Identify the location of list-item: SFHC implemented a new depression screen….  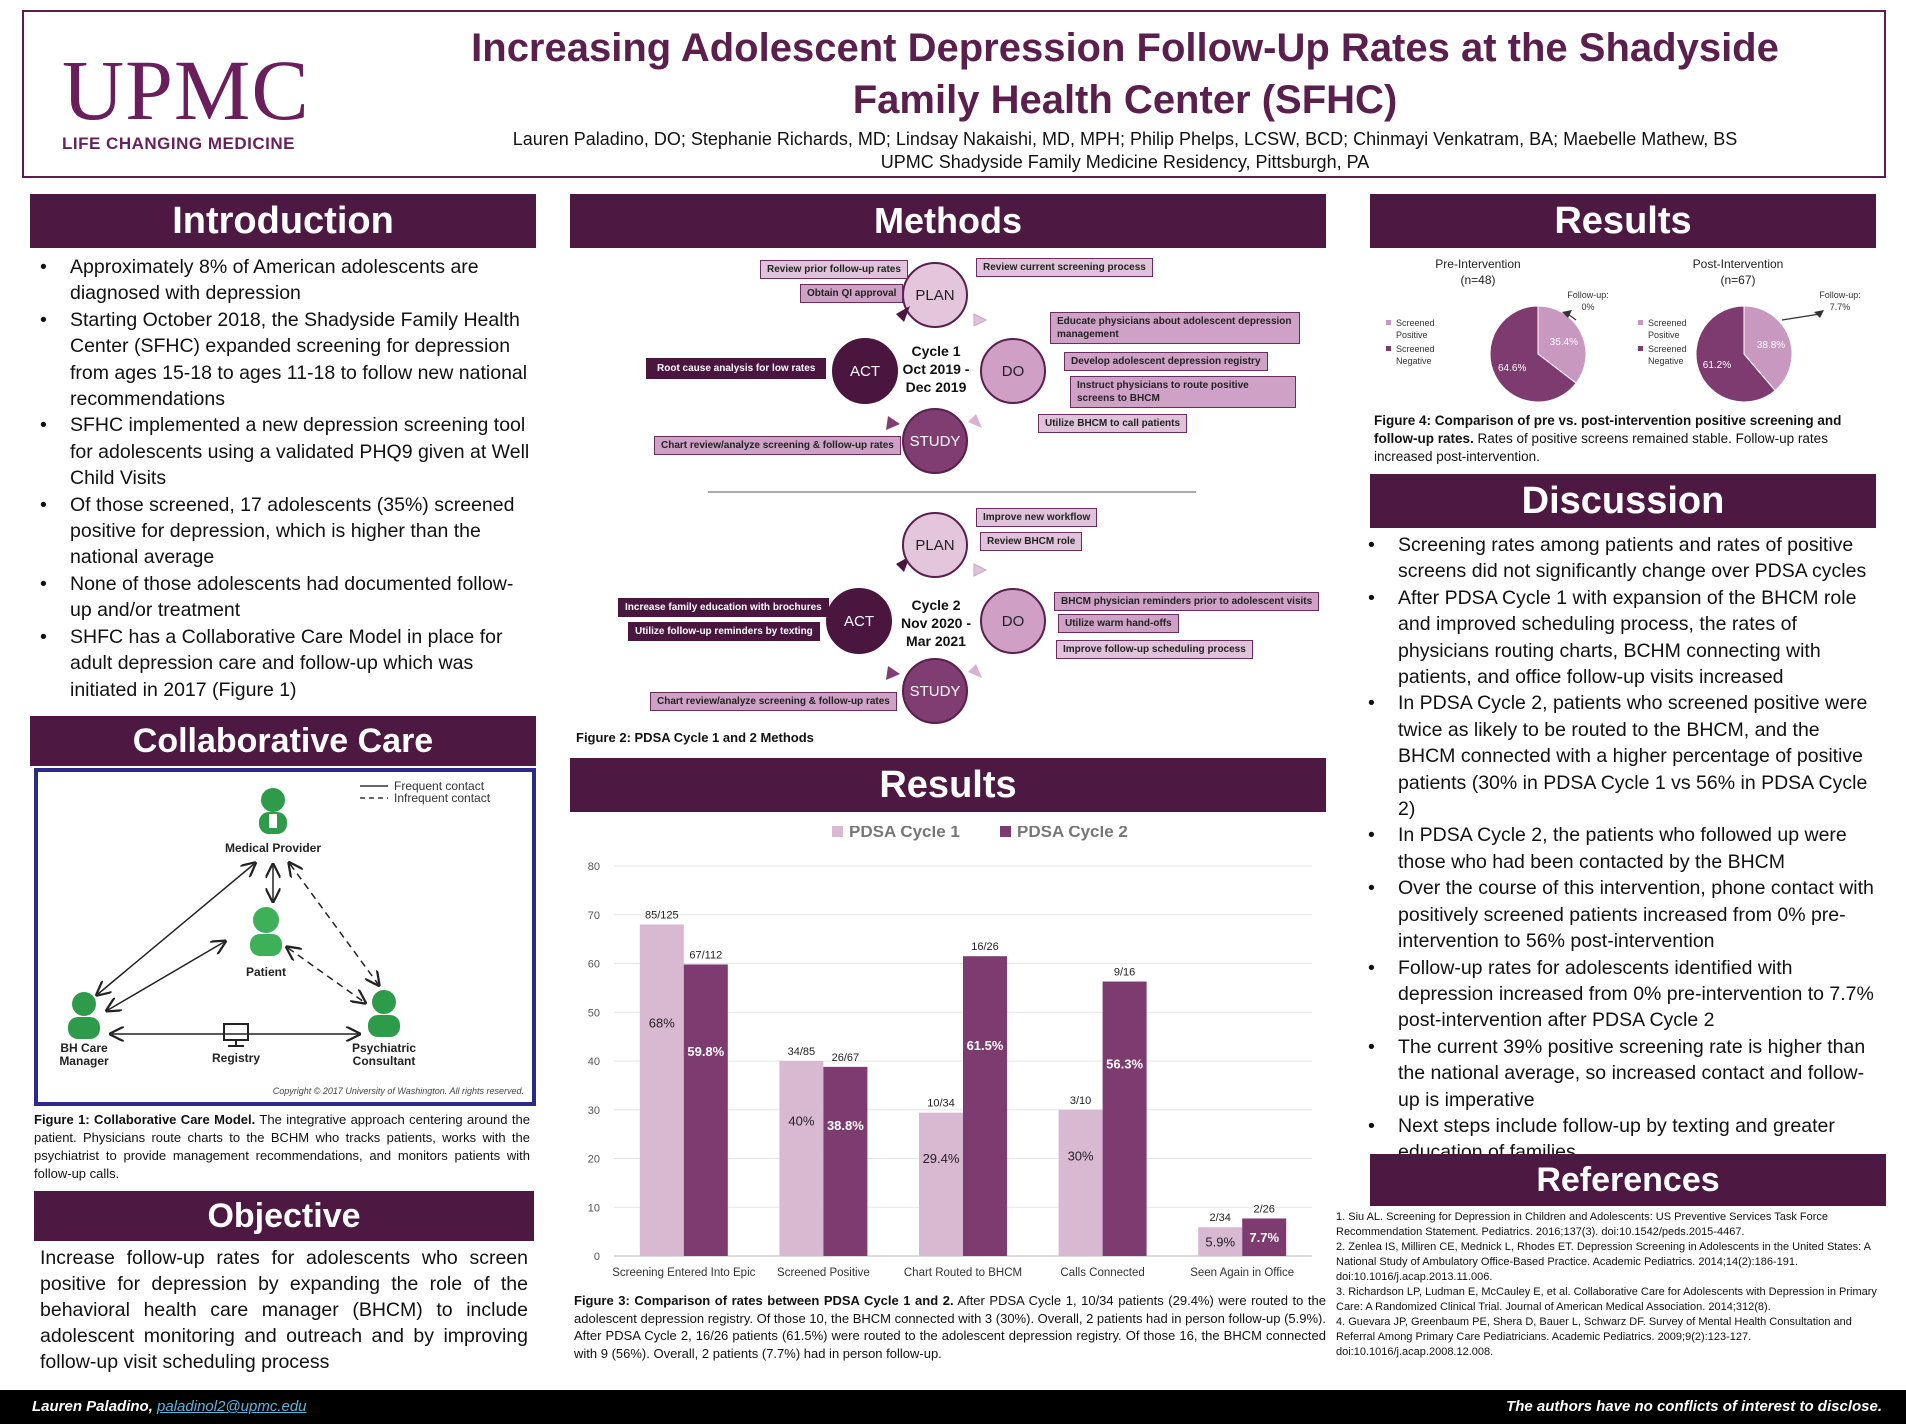
(283, 451).